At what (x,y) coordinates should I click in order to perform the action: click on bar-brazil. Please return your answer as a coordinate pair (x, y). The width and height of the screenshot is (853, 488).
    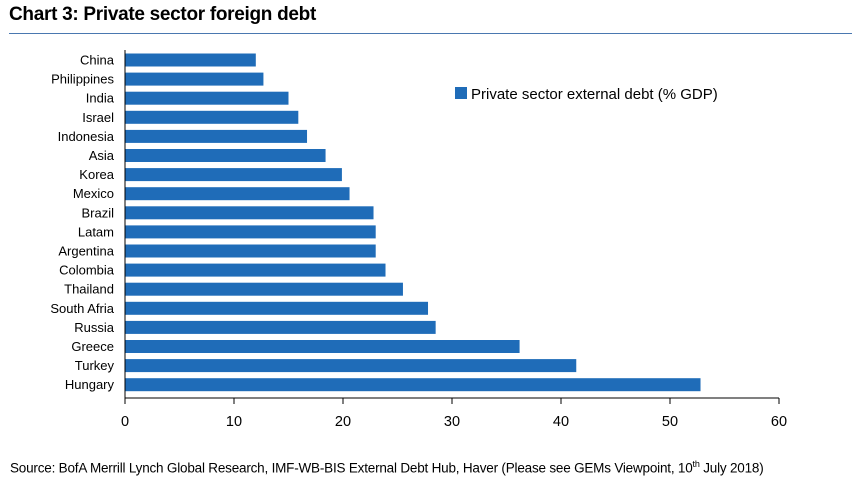
    Looking at the image, I should click on (249, 213).